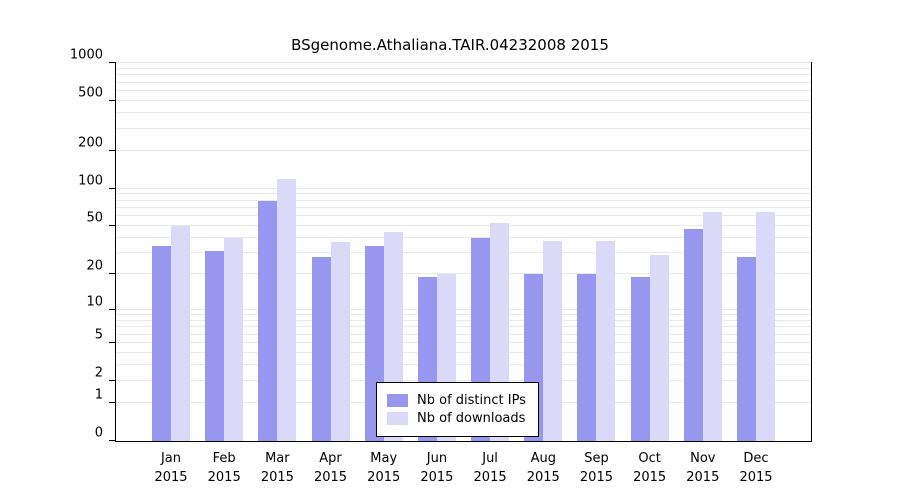 The image size is (900, 500). Describe the element at coordinates (543, 468) in the screenshot. I see `x-tick-label: Aug 2015` at that location.